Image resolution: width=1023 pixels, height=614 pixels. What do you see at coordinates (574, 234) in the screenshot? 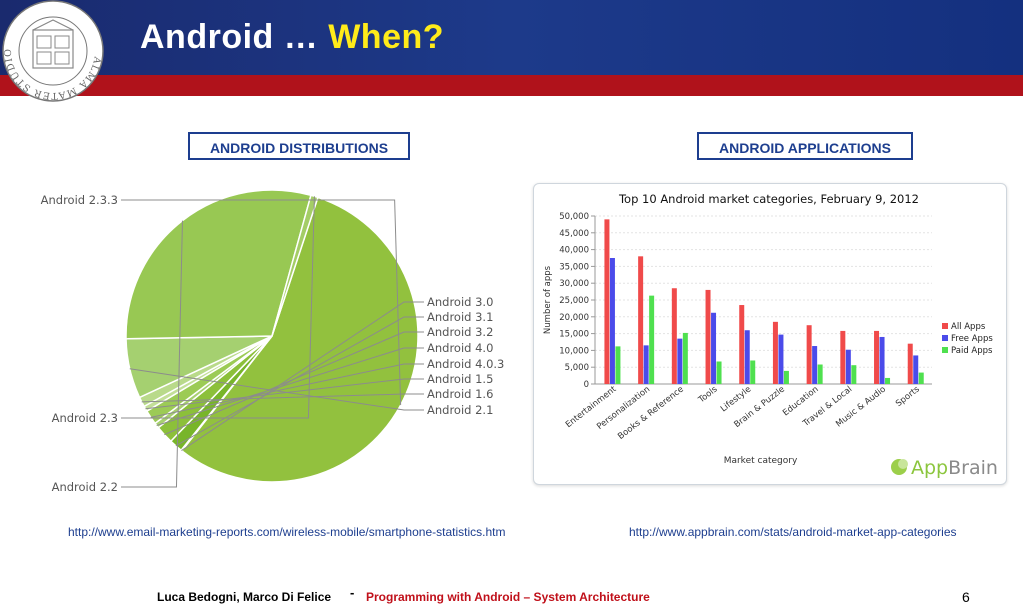
I see `y-tick-label: 45,000` at bounding box center [574, 234].